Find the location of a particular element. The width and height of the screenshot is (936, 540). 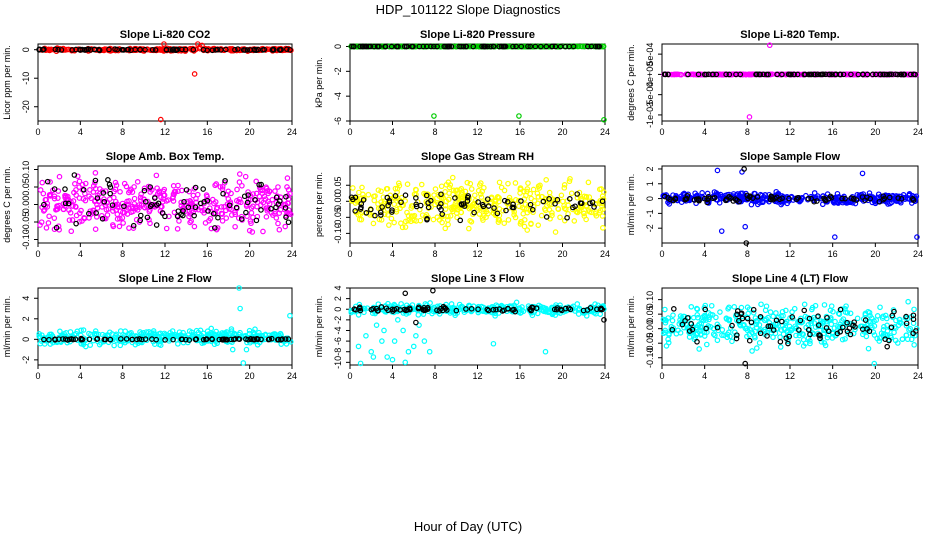

x-tick-label: 0 is located at coordinates (661, 254).